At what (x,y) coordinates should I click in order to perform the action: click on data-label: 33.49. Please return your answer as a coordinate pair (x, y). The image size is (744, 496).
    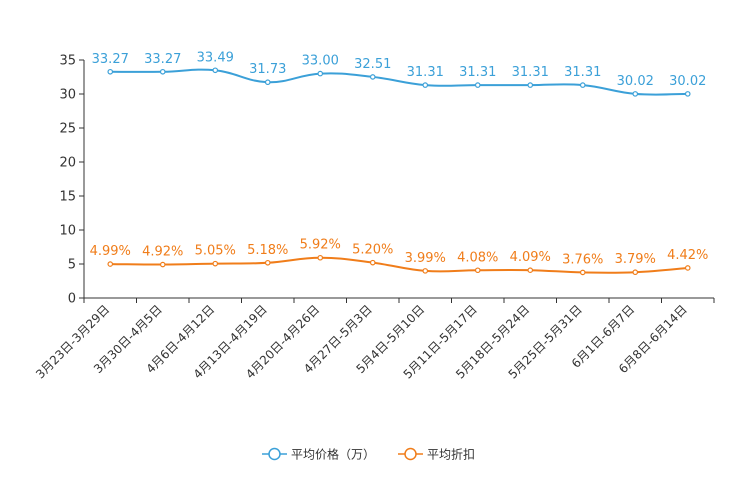
    Looking at the image, I should click on (215, 57).